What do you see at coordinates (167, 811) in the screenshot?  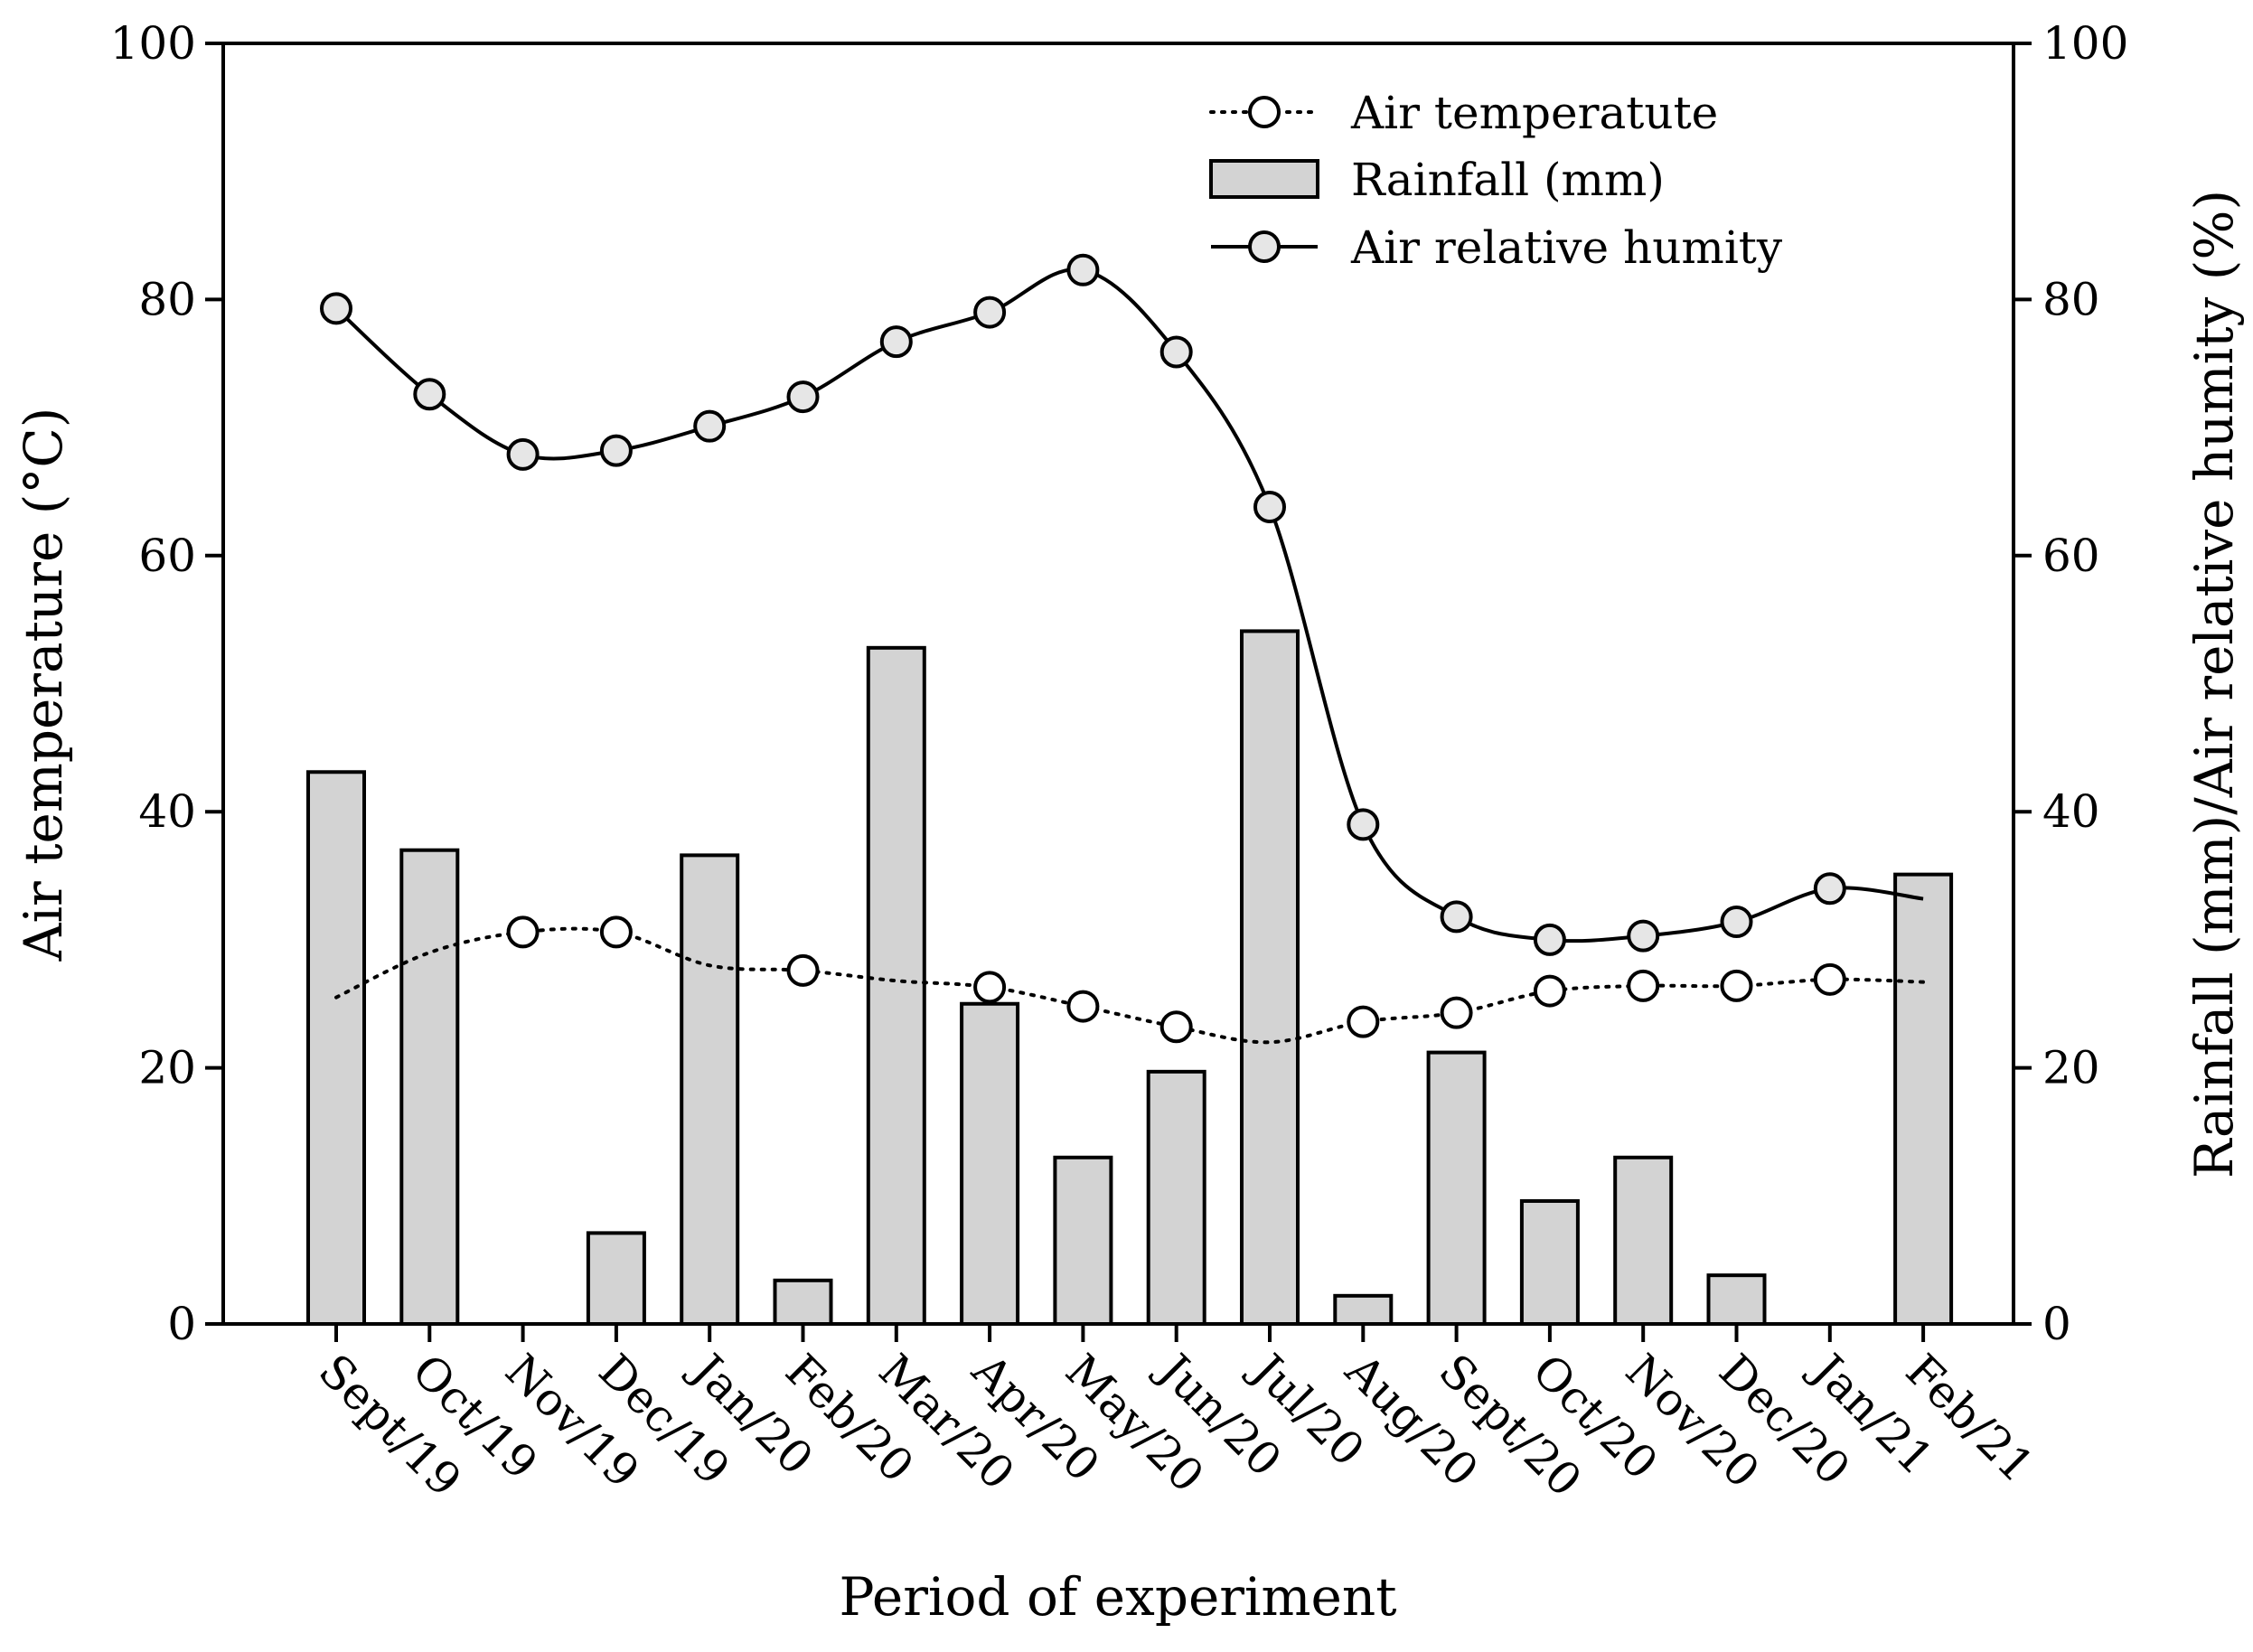 I see `left-tick-label: 40` at bounding box center [167, 811].